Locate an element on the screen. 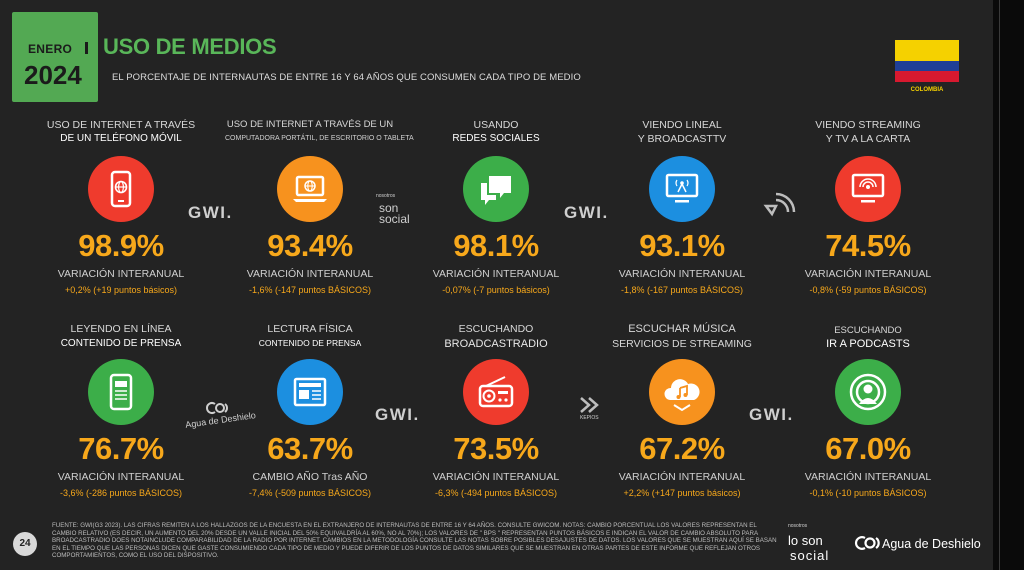 The height and width of the screenshot is (570, 1024). broadcast-signal-icon is located at coordinates (779, 204).